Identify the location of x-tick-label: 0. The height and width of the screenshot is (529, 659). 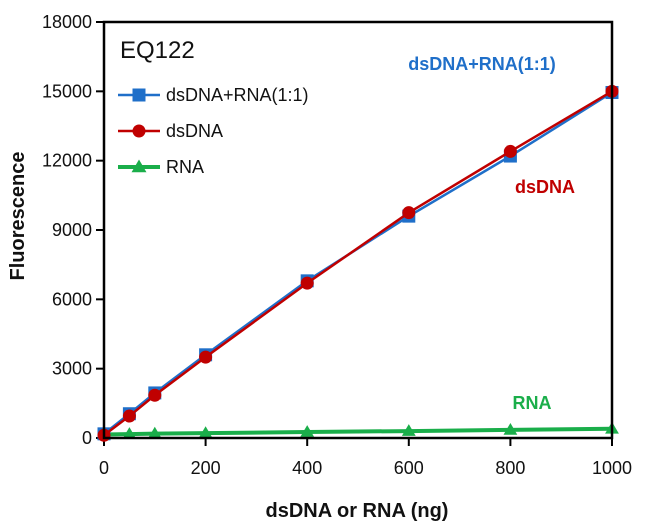
(104, 468).